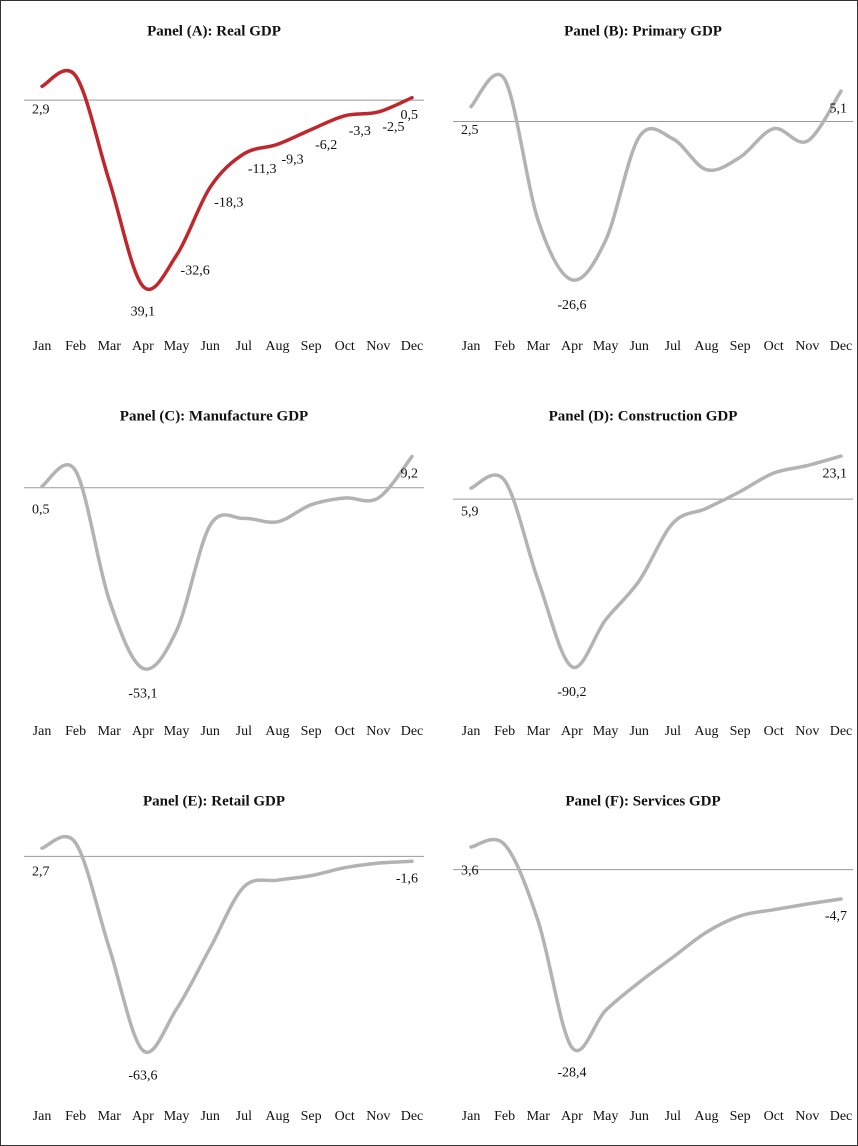 The height and width of the screenshot is (1146, 858). What do you see at coordinates (143, 311) in the screenshot?
I see `data-label: 39,1` at bounding box center [143, 311].